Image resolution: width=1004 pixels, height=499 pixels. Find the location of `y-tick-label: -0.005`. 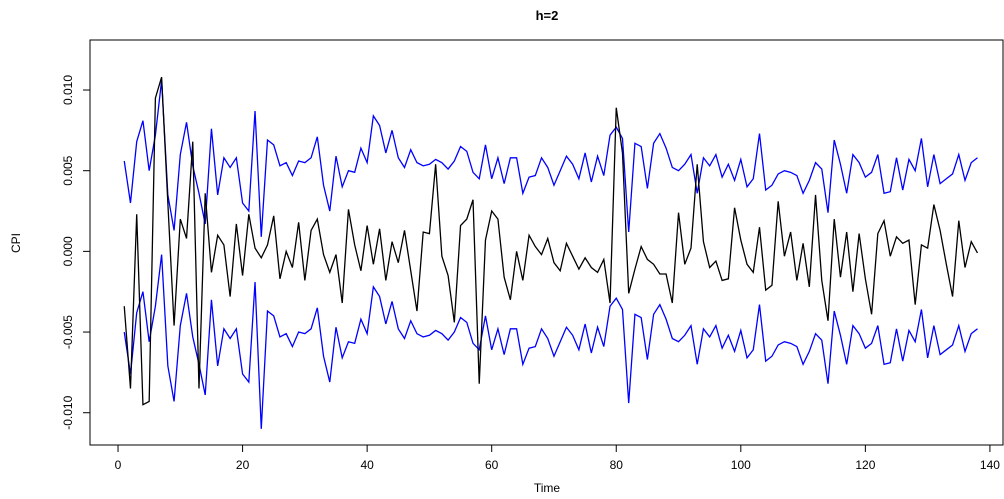

y-tick-label: -0.005 is located at coordinates (68, 332).